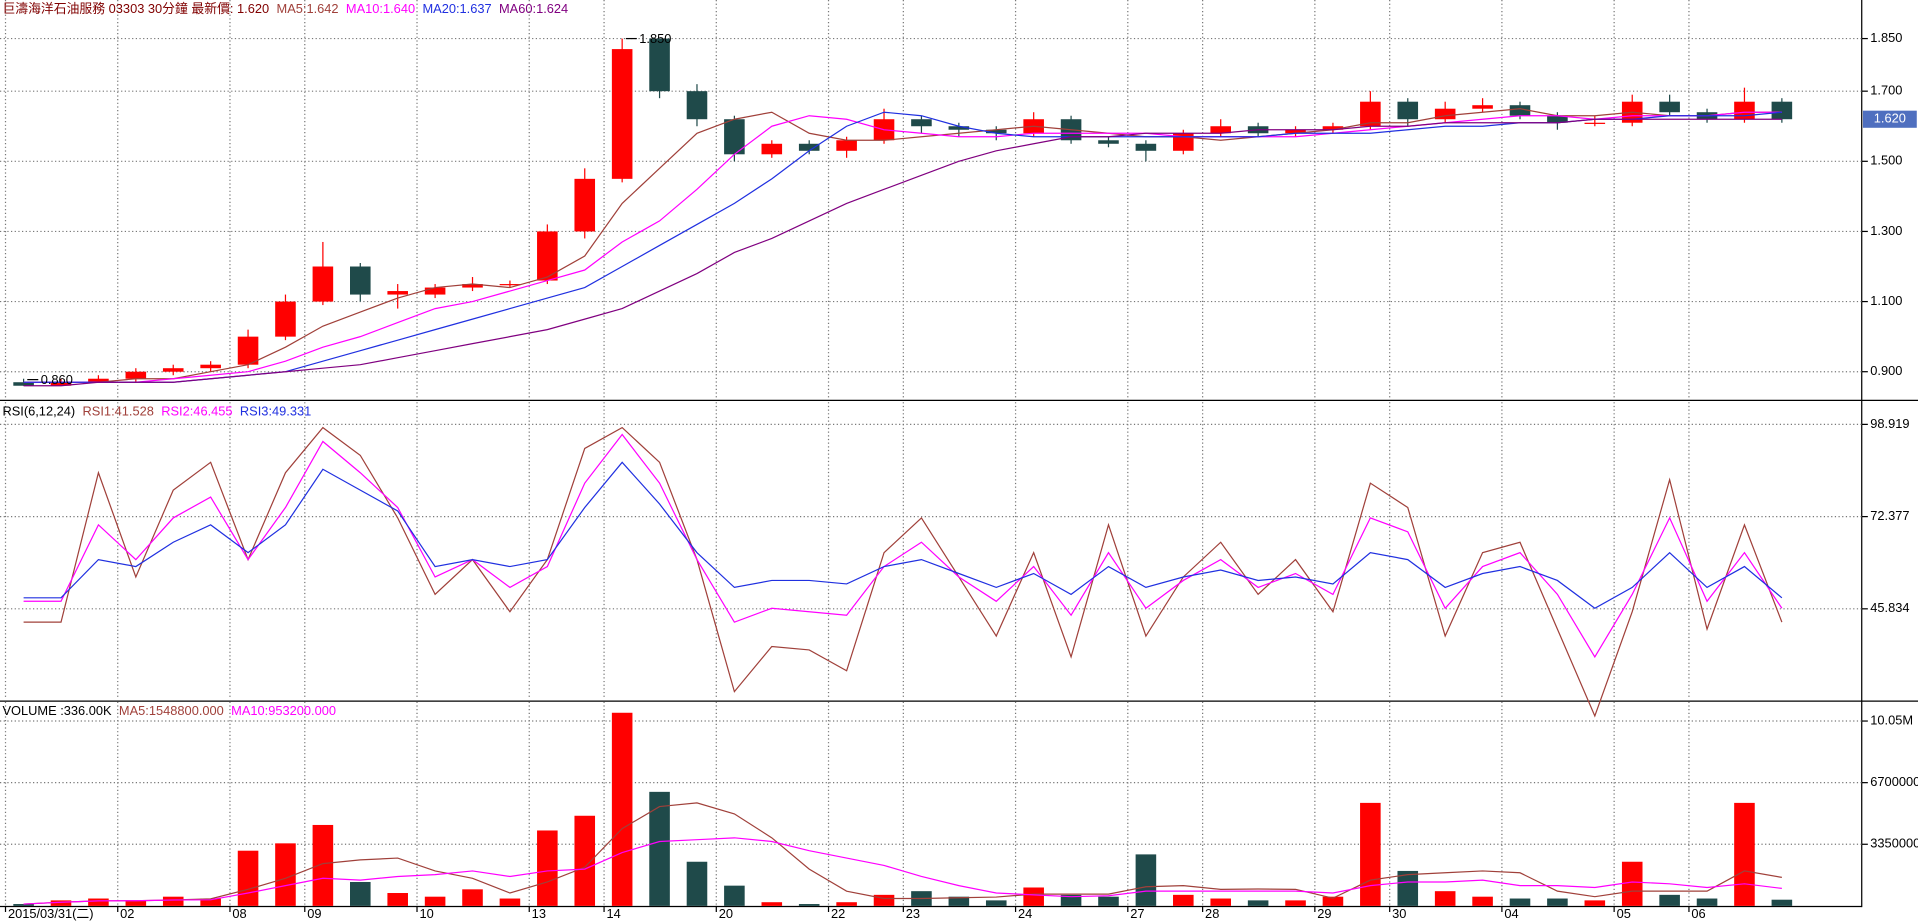 This screenshot has height=923, width=1918. Describe the element at coordinates (127, 913) in the screenshot. I see `x-tick-label: 02` at that location.